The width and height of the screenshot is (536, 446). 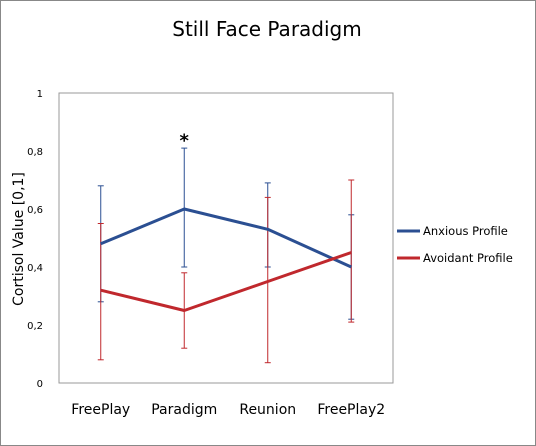 I want to click on x-tick-label: FreePlay, so click(x=100, y=410).